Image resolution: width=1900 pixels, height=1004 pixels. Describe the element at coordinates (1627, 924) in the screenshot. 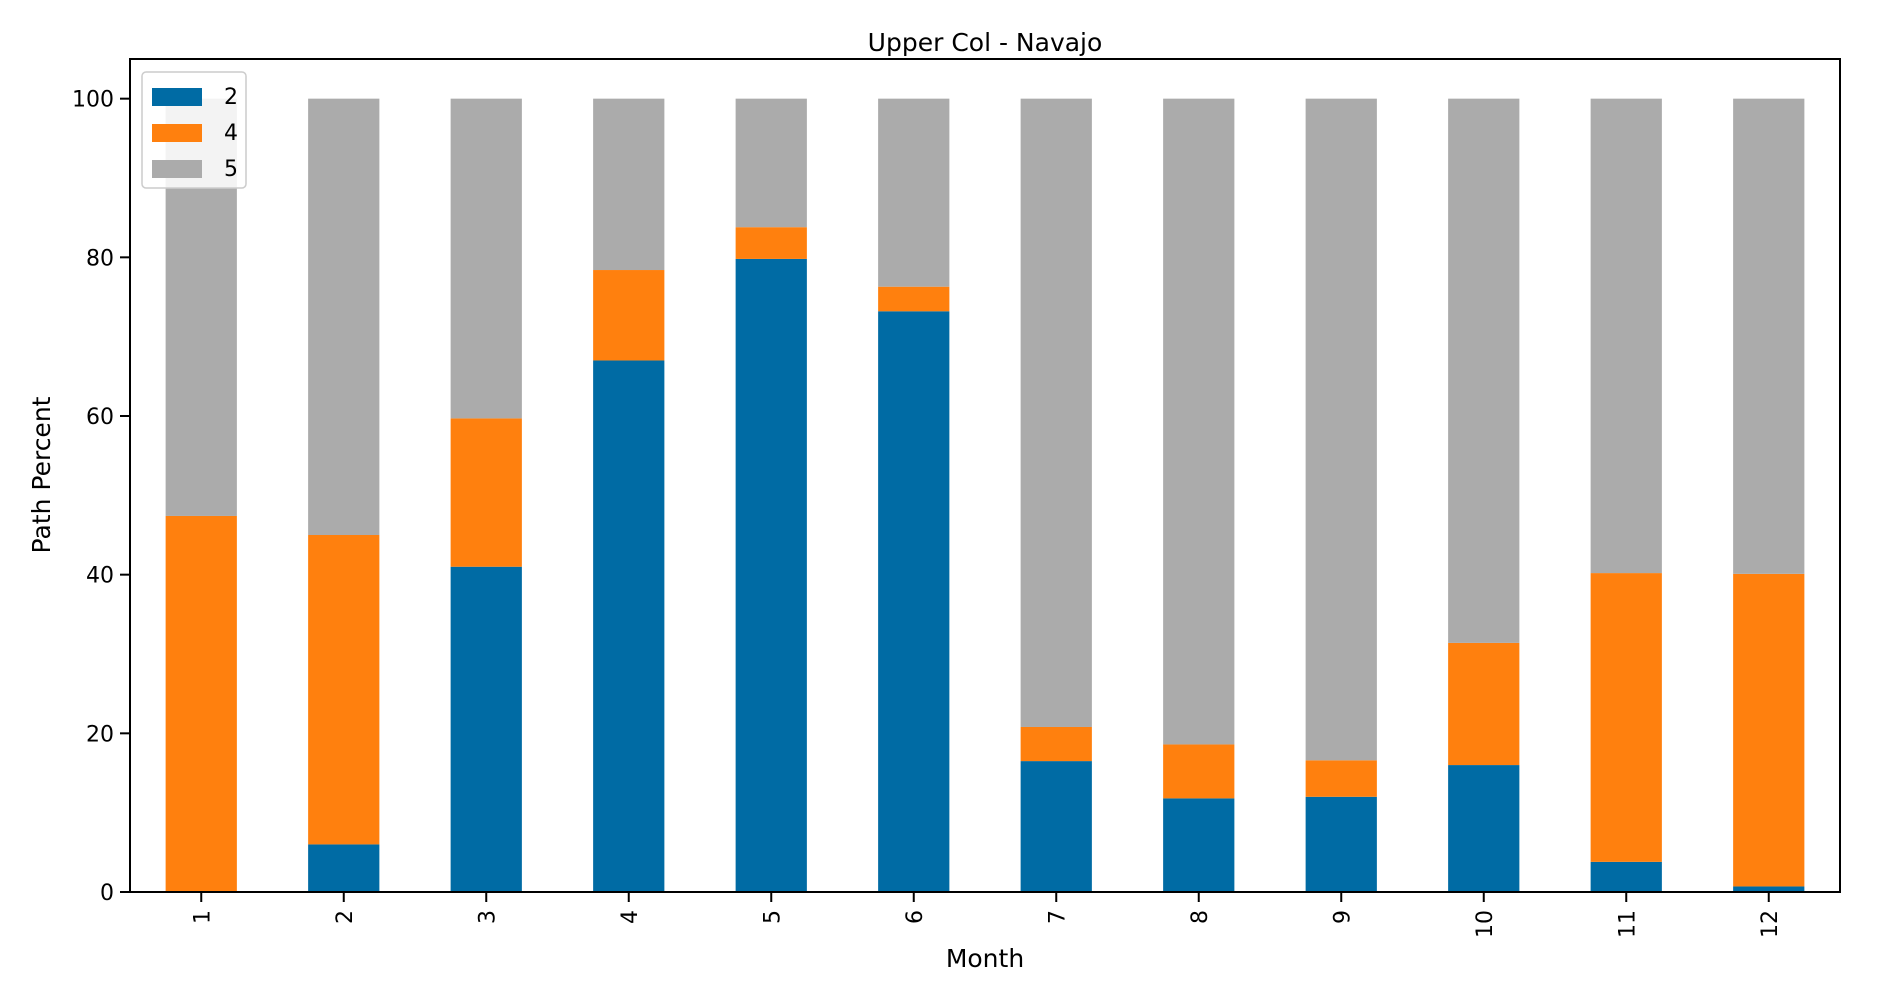

I see `x-tick-label-11: 11` at that location.